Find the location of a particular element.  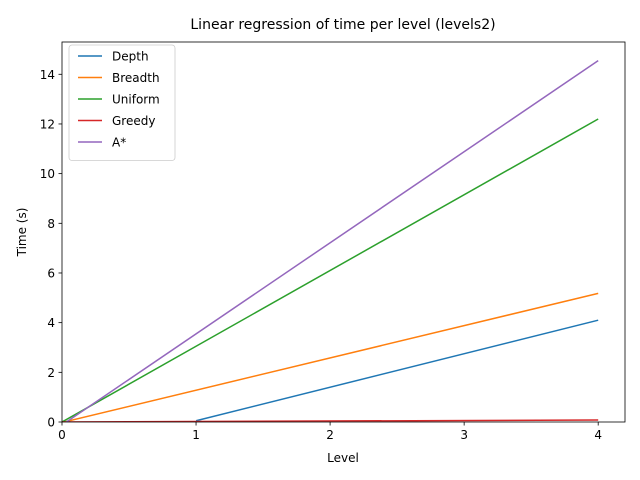

legend-label: A* is located at coordinates (119, 143).